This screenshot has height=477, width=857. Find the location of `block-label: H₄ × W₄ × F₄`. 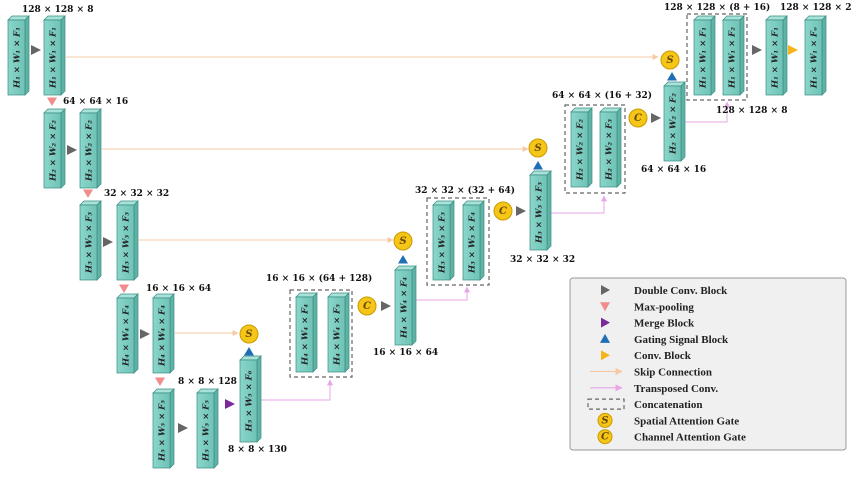

block-label: H₄ × W₄ × F₄ is located at coordinates (127, 336).